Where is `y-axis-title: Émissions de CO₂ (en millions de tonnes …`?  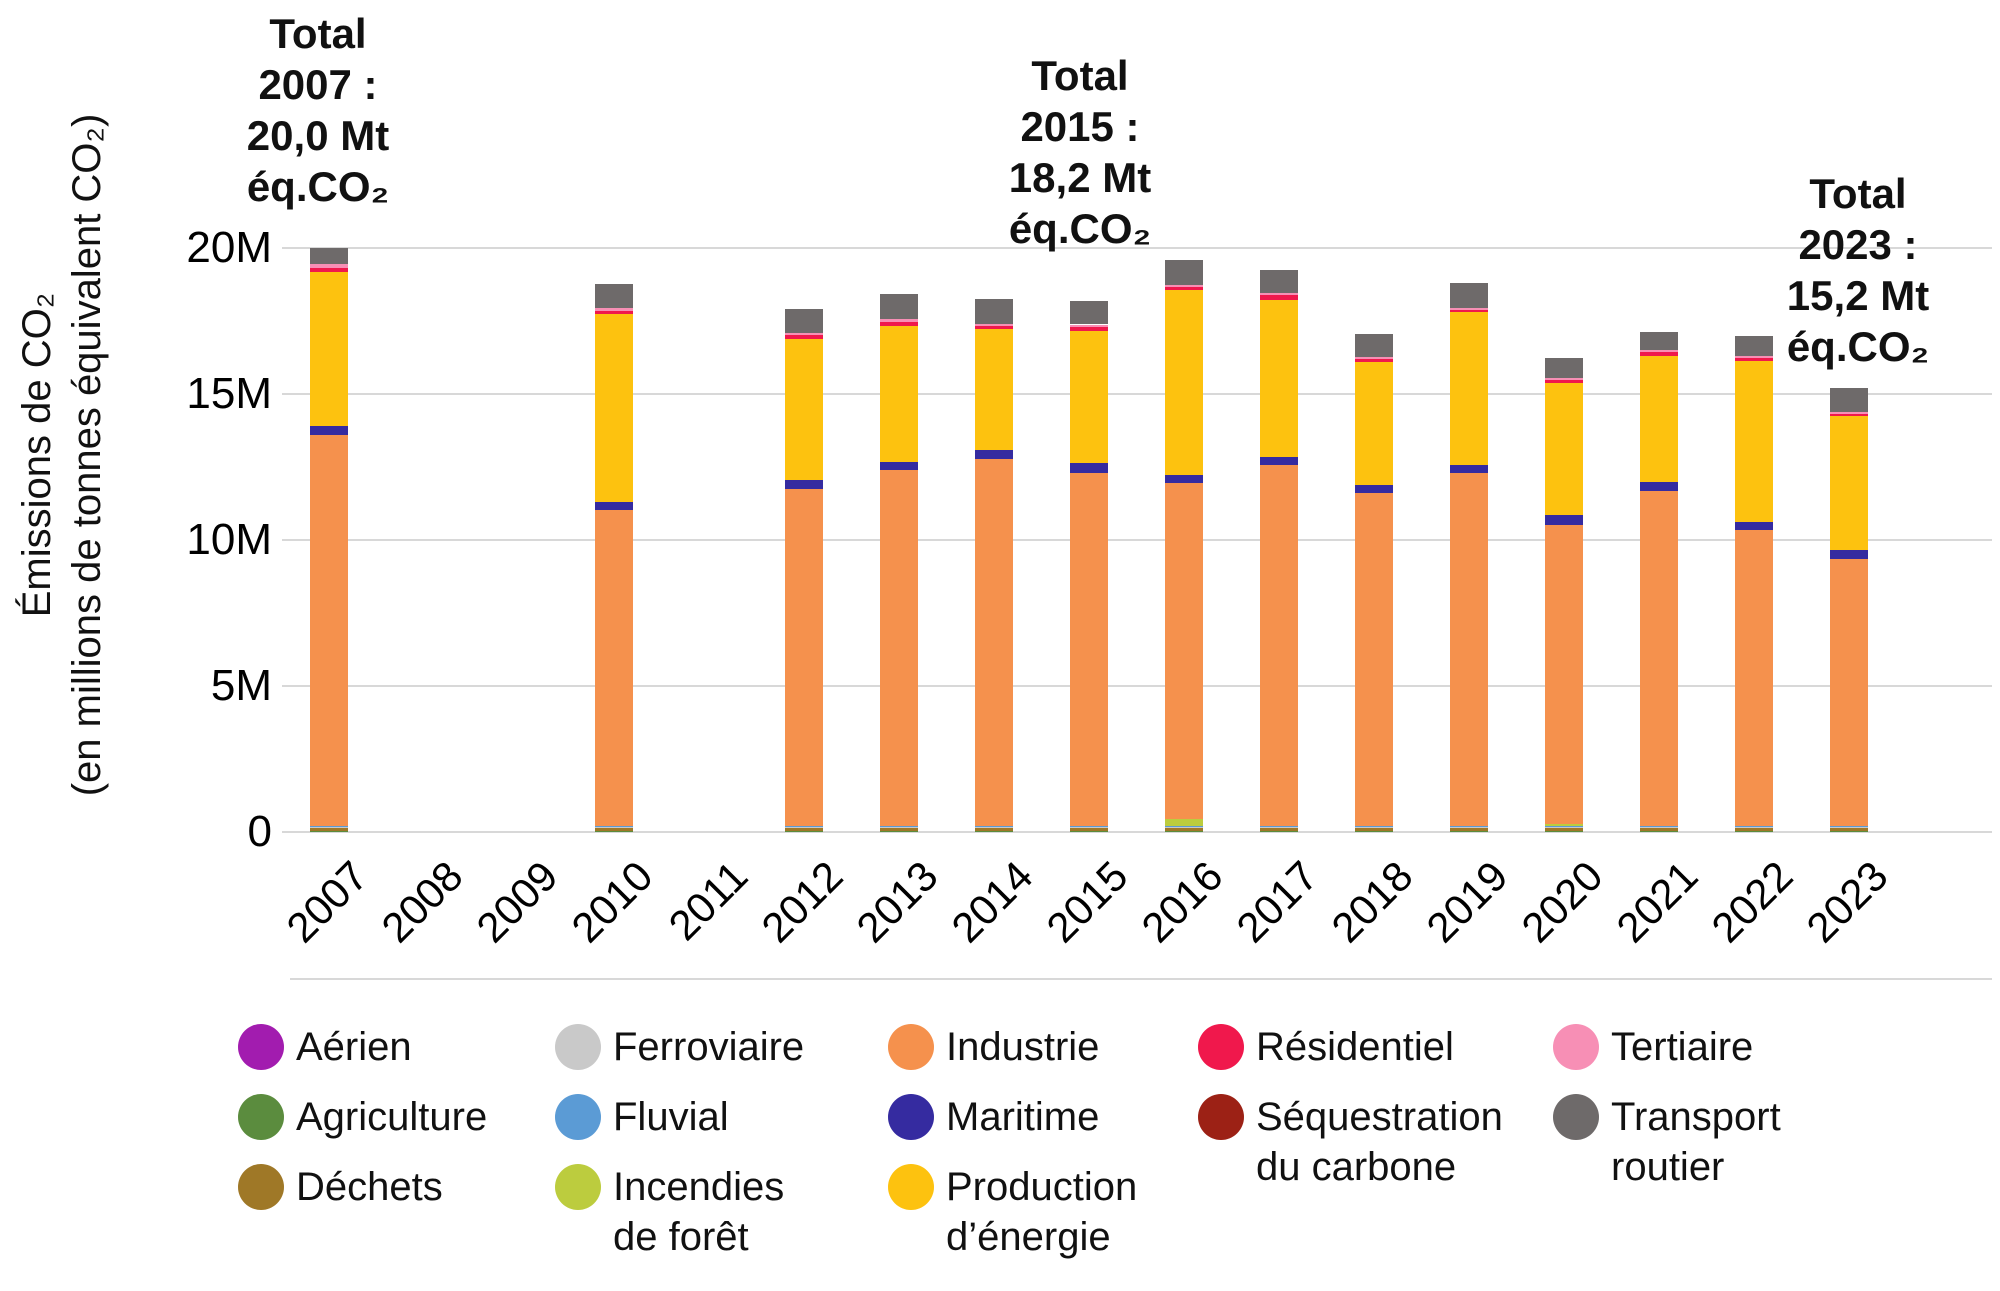 y-axis-title: Émissions de CO₂ (en millions de tonnes … is located at coordinates (62, 455).